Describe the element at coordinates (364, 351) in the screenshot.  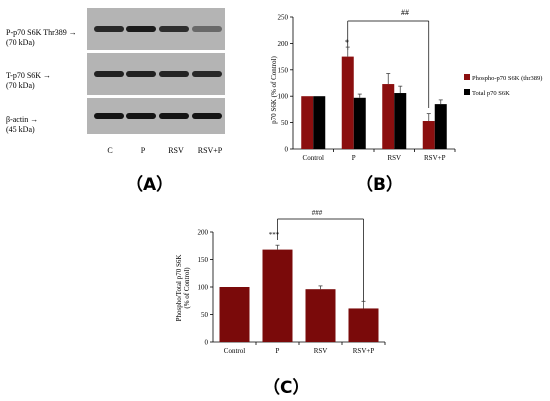
I see `chart-c-xtick-label: RSV+P` at that location.